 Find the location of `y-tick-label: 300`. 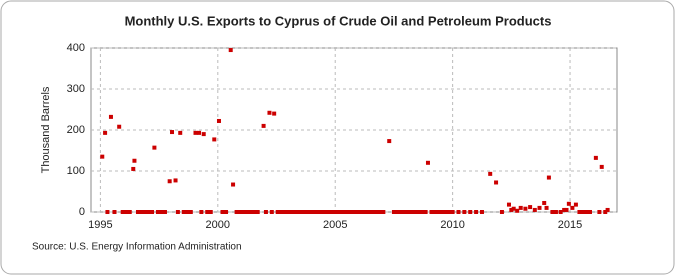

y-tick-label: 300 is located at coordinates (76, 89).